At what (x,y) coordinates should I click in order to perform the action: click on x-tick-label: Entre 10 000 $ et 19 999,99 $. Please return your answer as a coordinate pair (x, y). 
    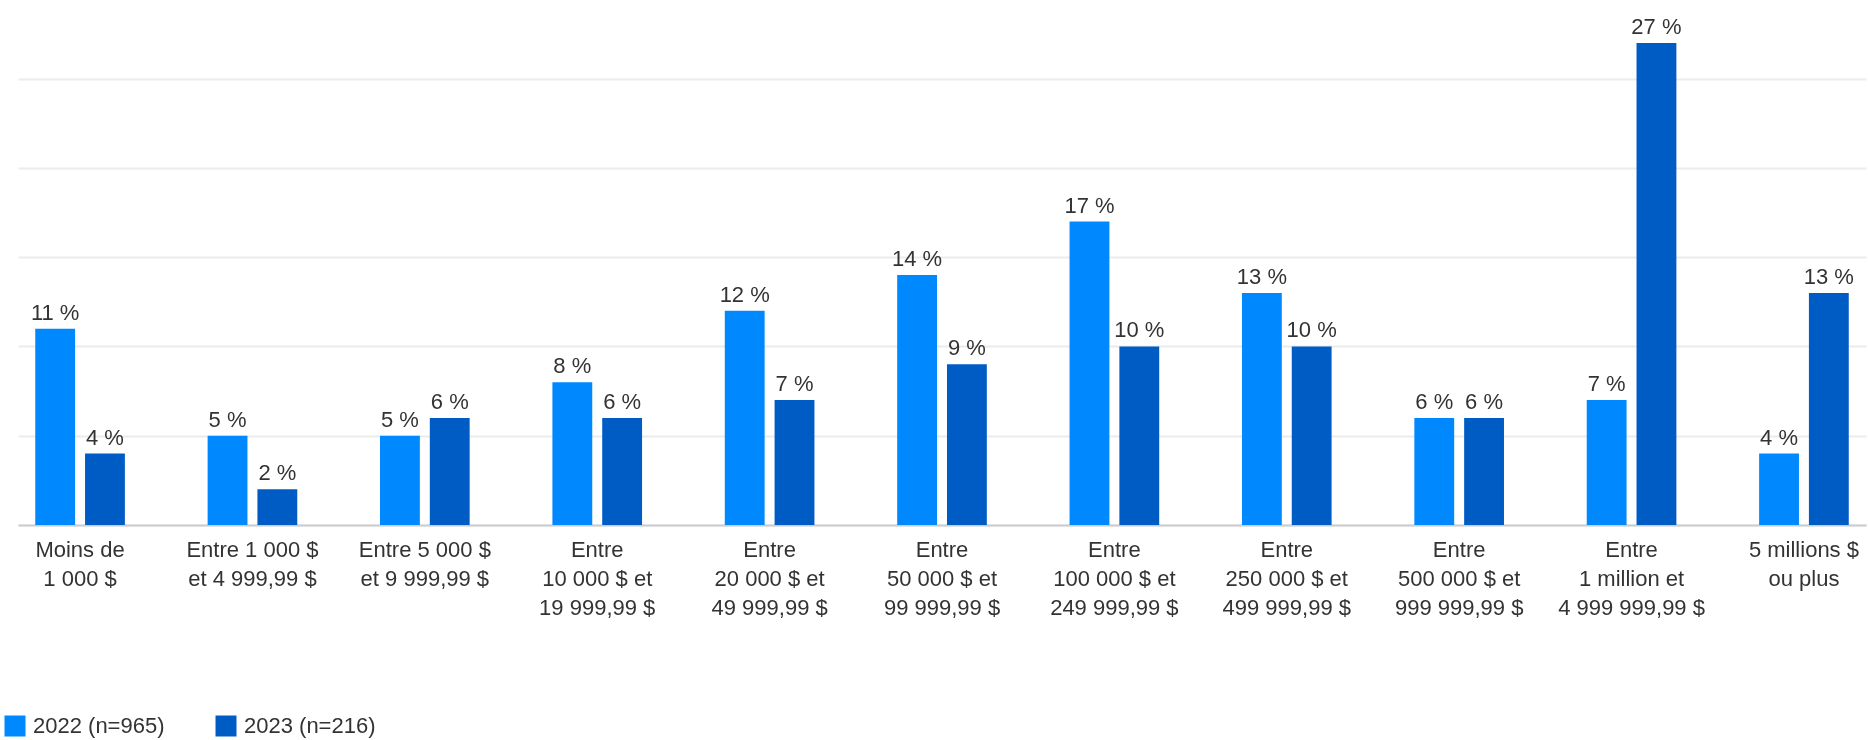
    Looking at the image, I should click on (597, 578).